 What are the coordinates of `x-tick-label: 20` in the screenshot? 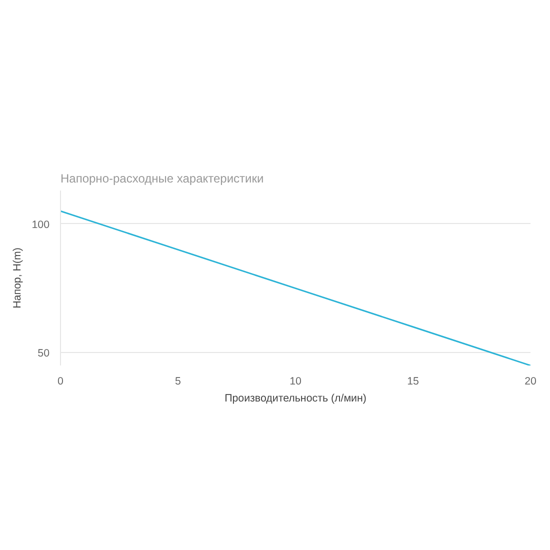 It's located at (530, 382).